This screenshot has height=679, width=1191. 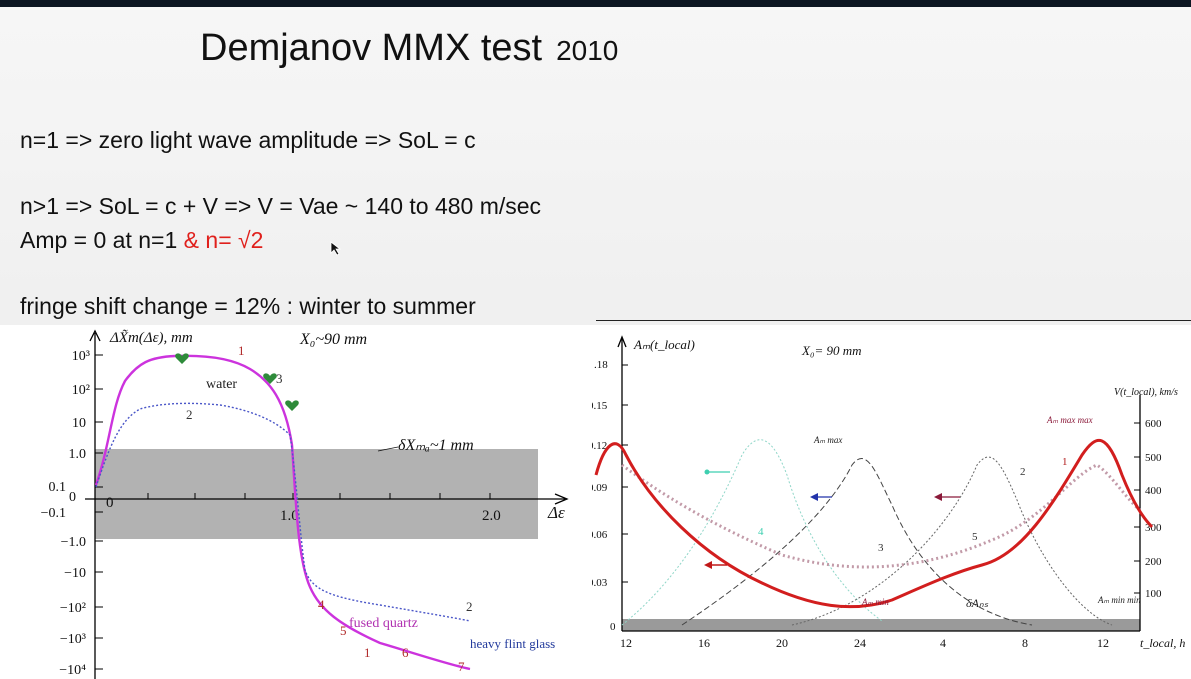 I want to click on series-tag: 4, so click(x=321, y=604).